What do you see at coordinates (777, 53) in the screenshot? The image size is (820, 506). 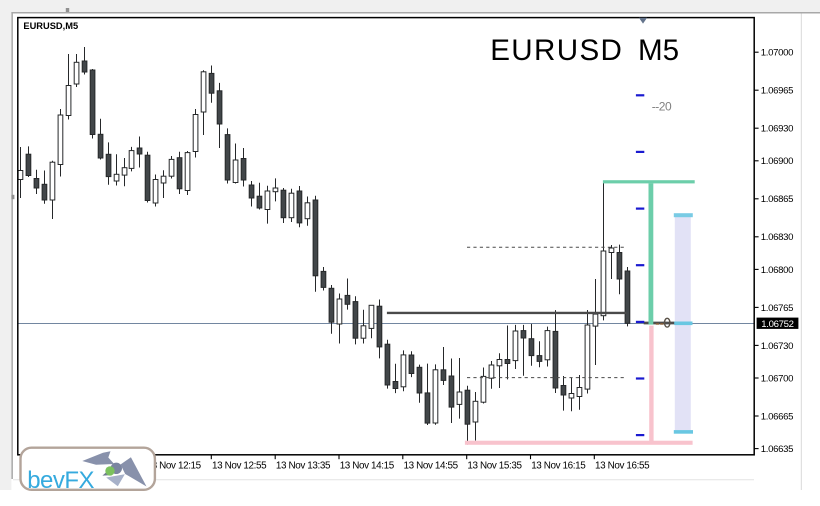 I see `svg-text: 1.07000` at bounding box center [777, 53].